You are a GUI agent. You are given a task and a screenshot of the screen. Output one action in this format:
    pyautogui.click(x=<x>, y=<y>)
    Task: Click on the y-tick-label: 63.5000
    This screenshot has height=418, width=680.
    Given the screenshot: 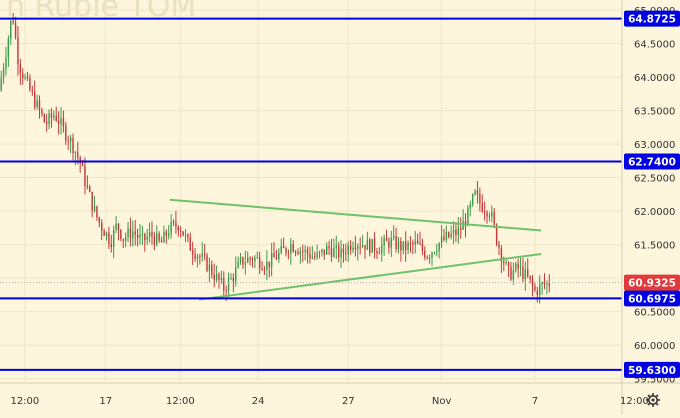 What is the action you would take?
    pyautogui.click(x=654, y=112)
    